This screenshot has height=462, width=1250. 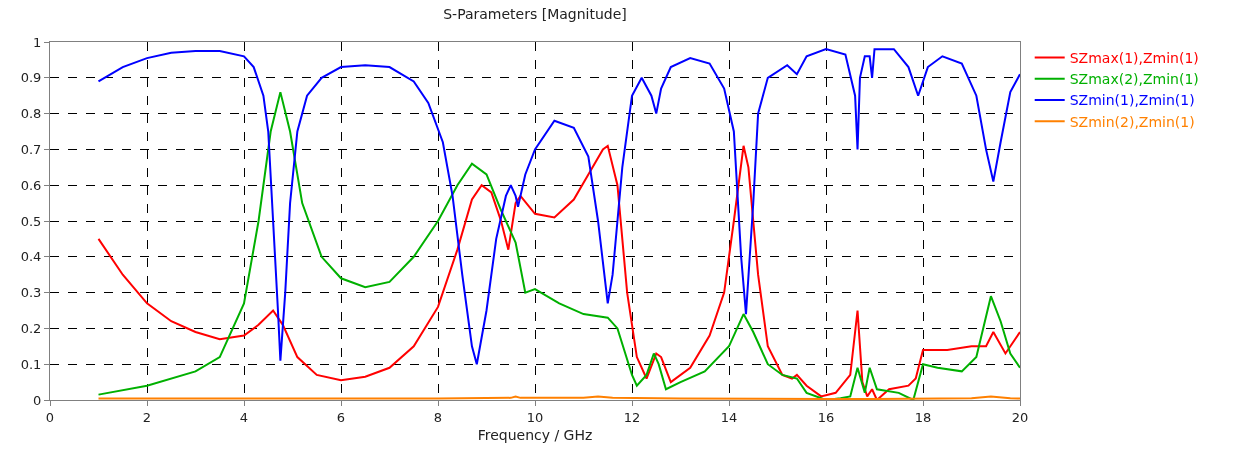 I want to click on y-tick-label: 0.5, so click(x=31, y=221).